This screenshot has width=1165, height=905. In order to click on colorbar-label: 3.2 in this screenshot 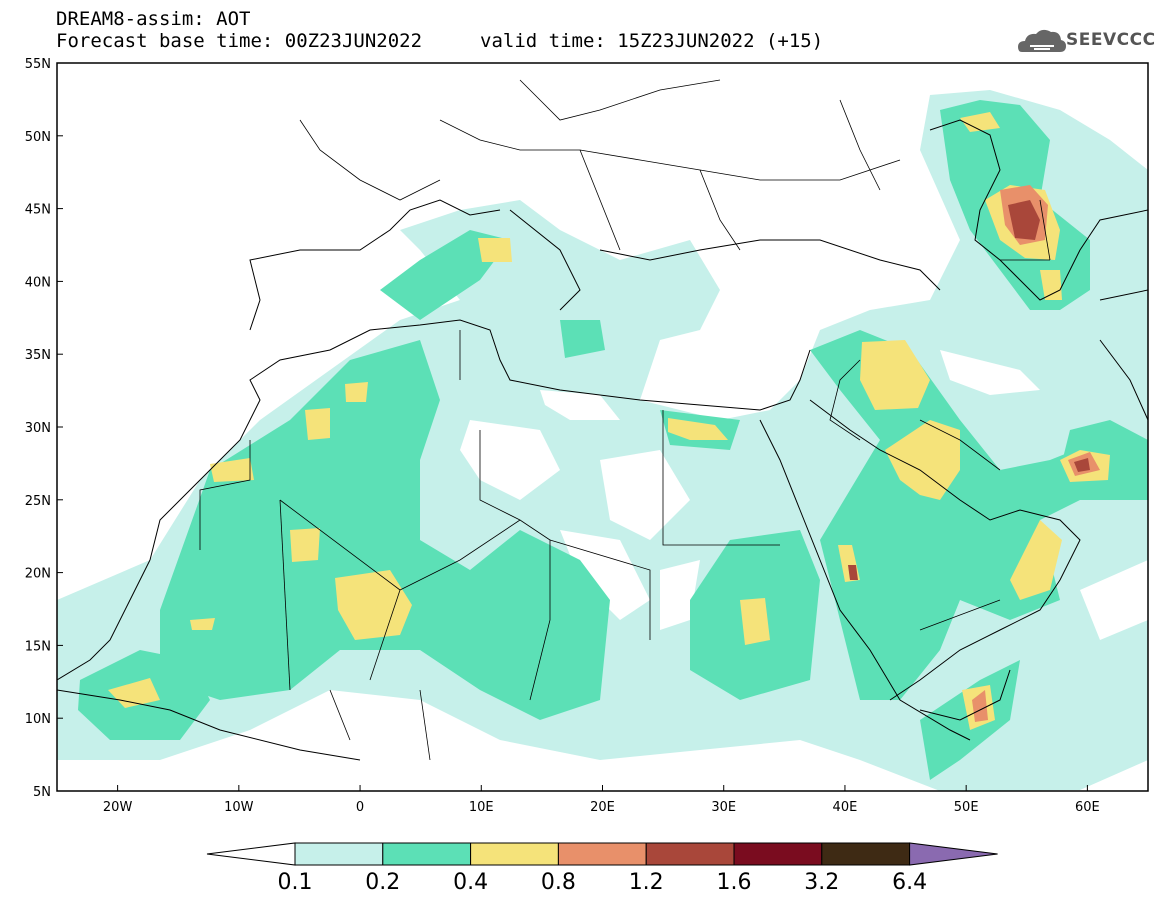, I will do `click(821, 882)`.